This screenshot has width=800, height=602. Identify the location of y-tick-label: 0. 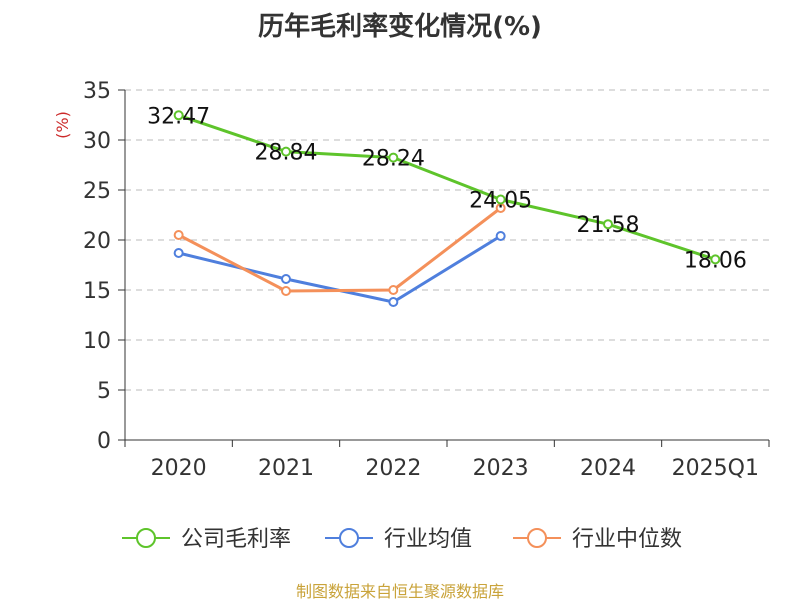
(104, 441).